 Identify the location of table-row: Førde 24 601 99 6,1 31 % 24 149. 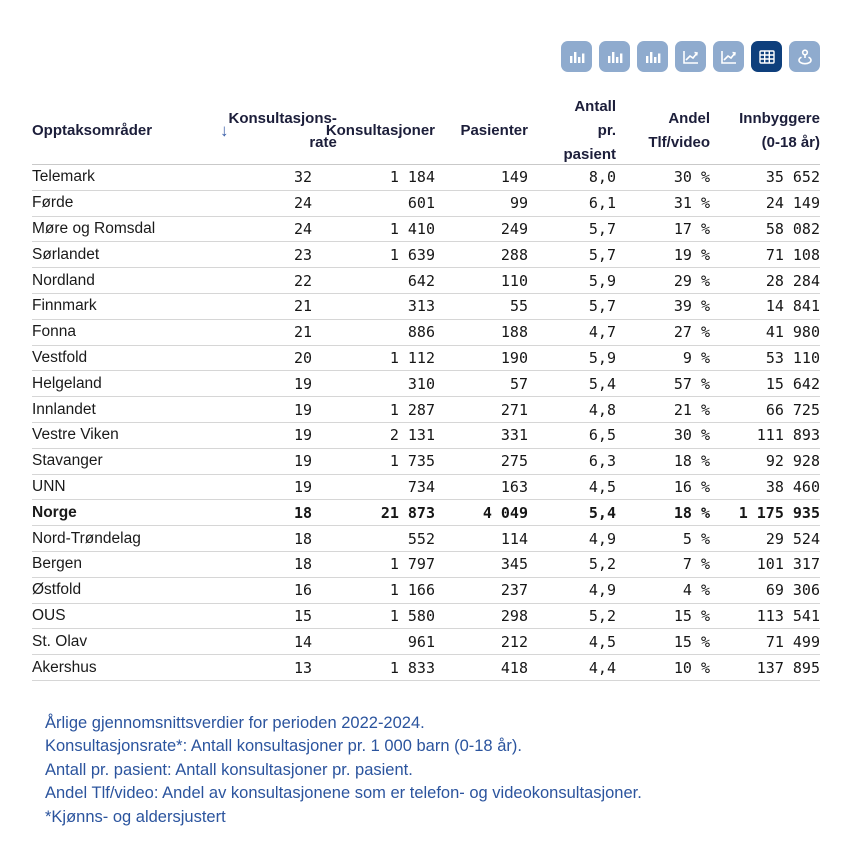
(426, 204).